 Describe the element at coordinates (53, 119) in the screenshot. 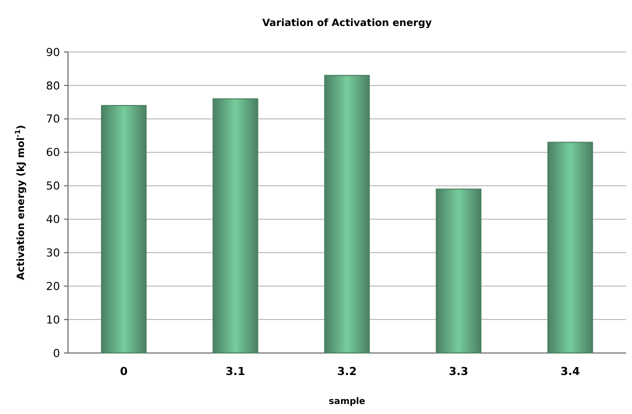

I see `y-tick-label: 70` at that location.